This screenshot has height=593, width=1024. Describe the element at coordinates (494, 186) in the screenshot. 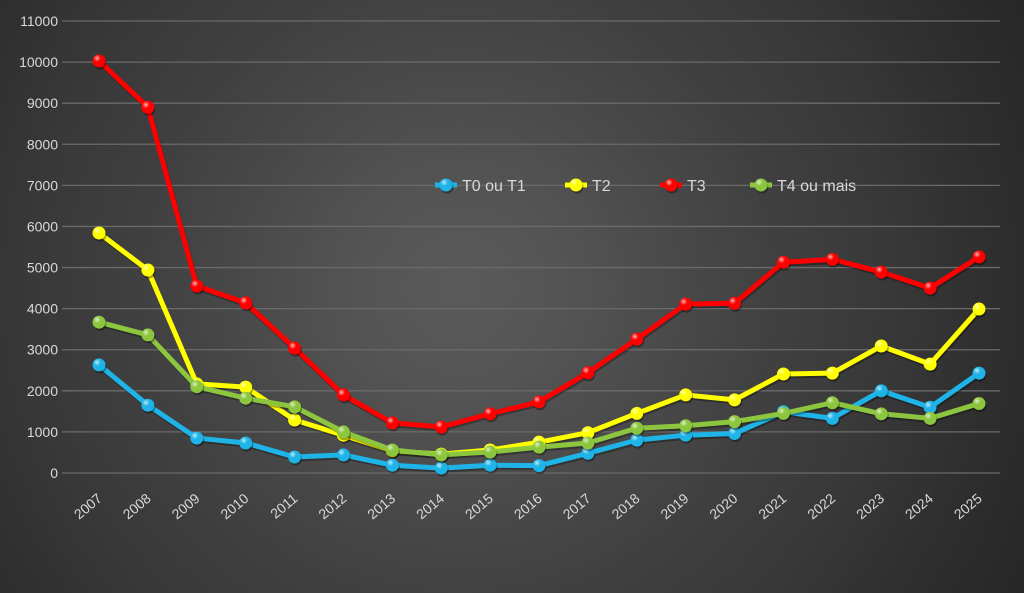

I see `legend-label: T0 ou T1` at that location.